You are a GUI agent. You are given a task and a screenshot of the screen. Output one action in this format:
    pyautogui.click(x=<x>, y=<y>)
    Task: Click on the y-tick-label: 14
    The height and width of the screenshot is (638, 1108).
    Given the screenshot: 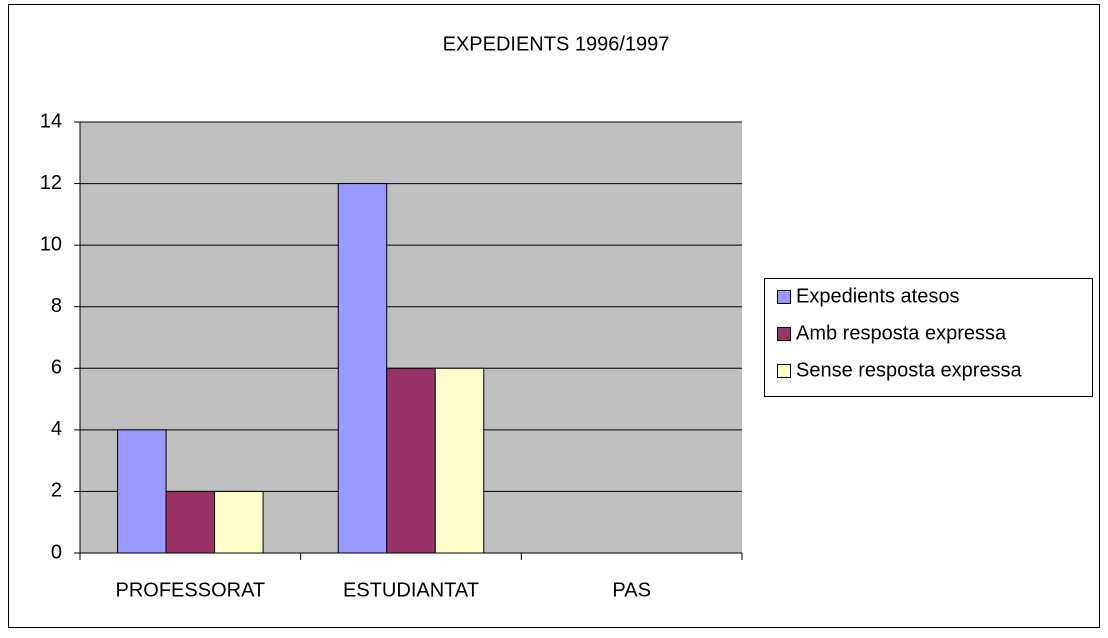 What is the action you would take?
    pyautogui.click(x=51, y=121)
    